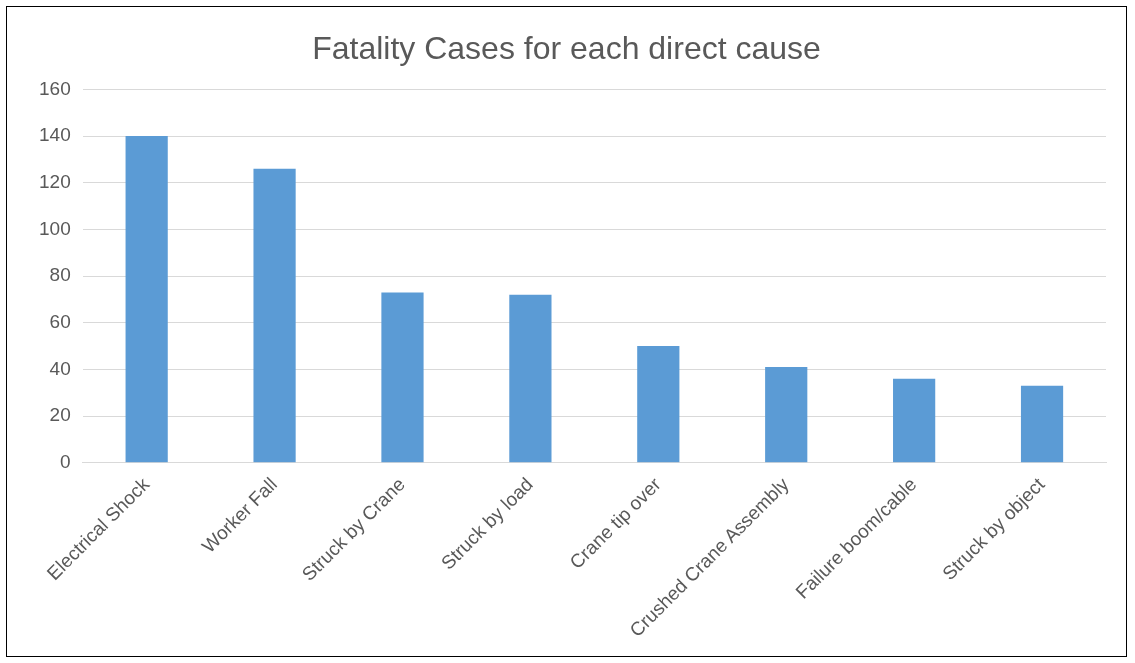 This screenshot has height=663, width=1135. What do you see at coordinates (55, 88) in the screenshot?
I see `y-tick-label: 160` at bounding box center [55, 88].